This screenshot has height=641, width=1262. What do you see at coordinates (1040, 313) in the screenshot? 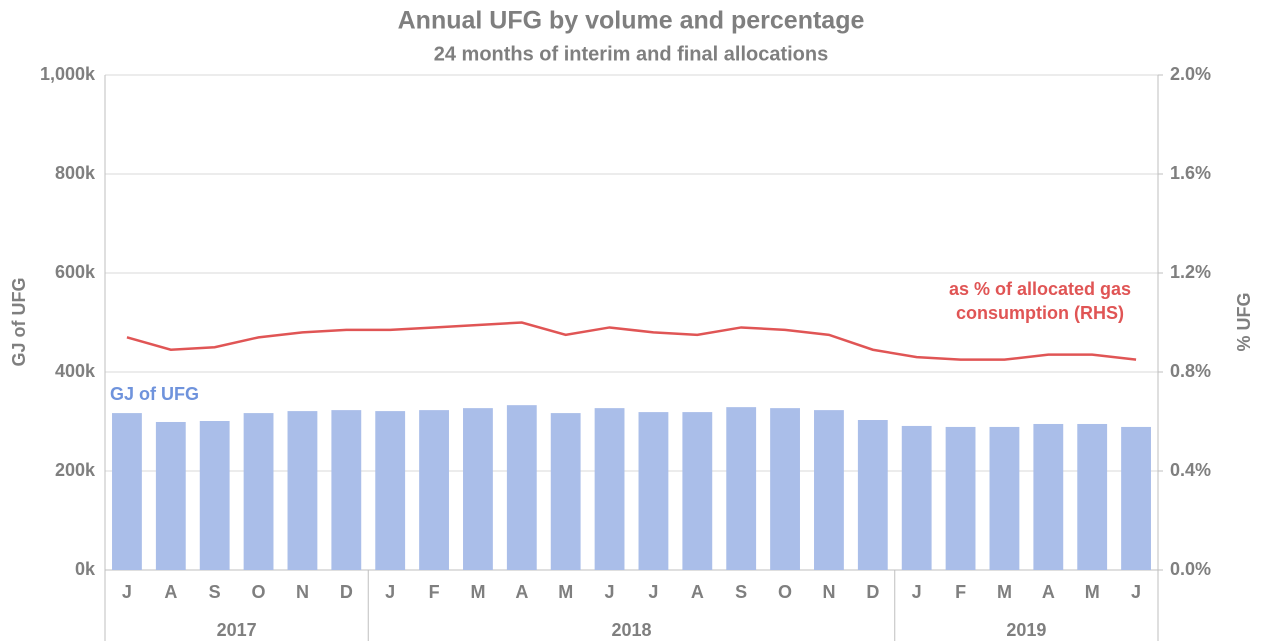
I see `series-label: consumption (RHS)` at bounding box center [1040, 313].